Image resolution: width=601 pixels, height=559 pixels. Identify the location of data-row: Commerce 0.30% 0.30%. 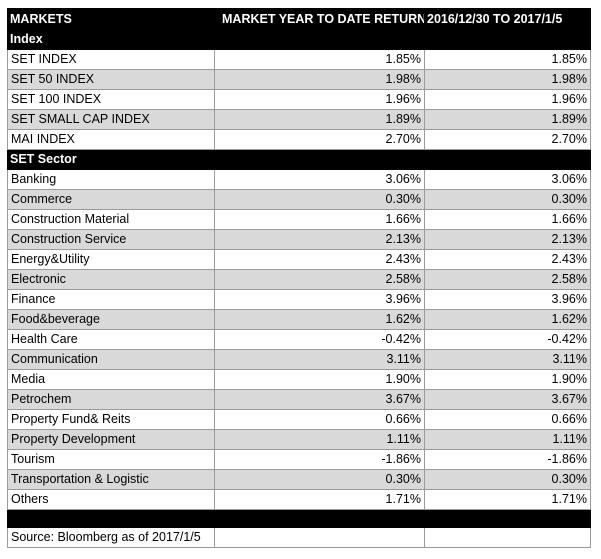
(299, 200).